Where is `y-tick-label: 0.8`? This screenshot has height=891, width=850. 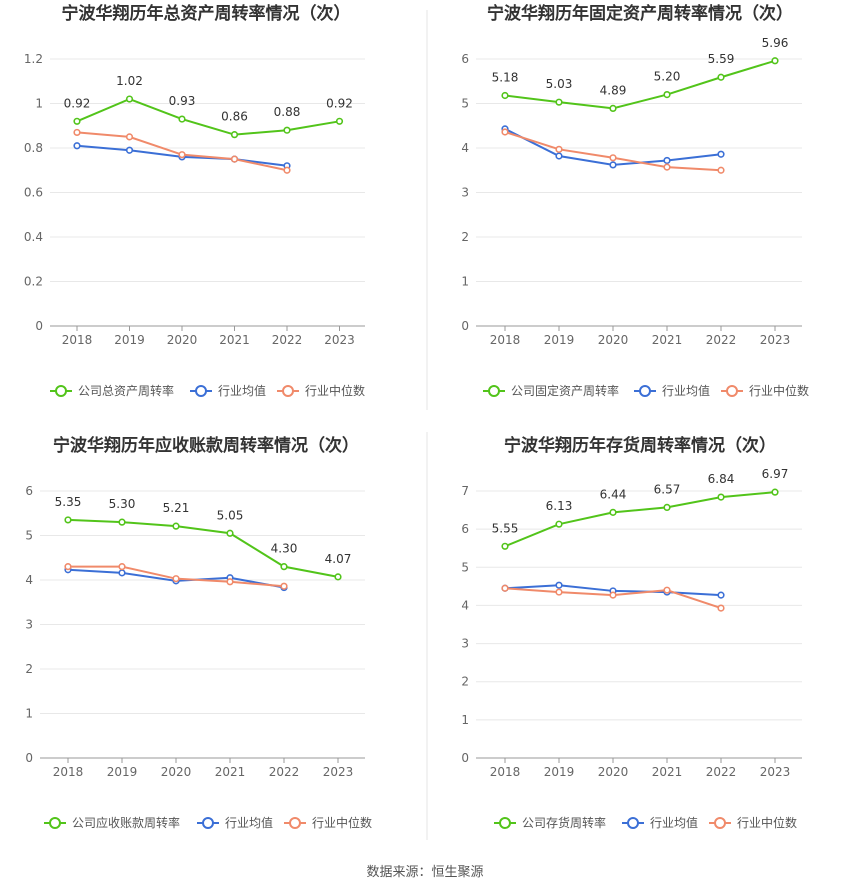 y-tick-label: 0.8 is located at coordinates (33, 148).